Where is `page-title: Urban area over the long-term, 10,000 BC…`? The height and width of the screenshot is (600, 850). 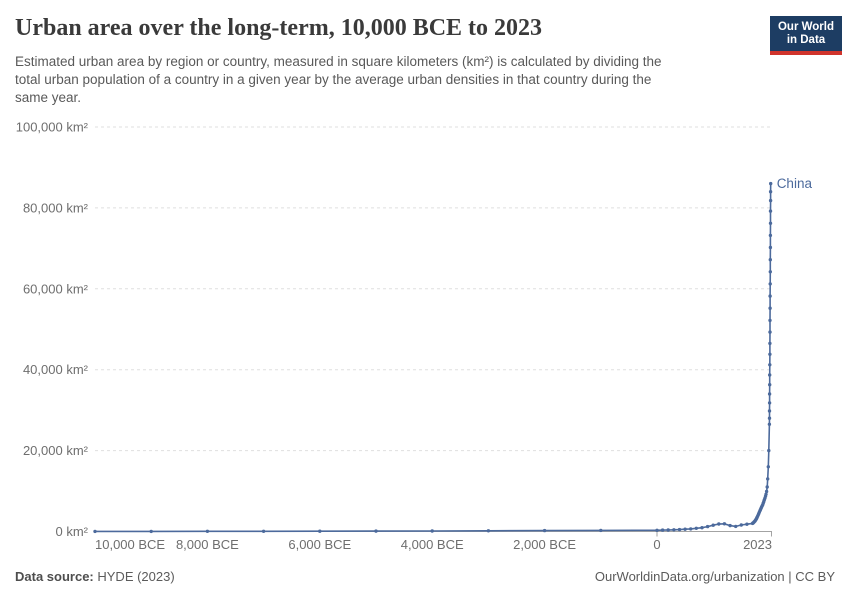 page-title: Urban area over the long-term, 10,000 BC… is located at coordinates (279, 28).